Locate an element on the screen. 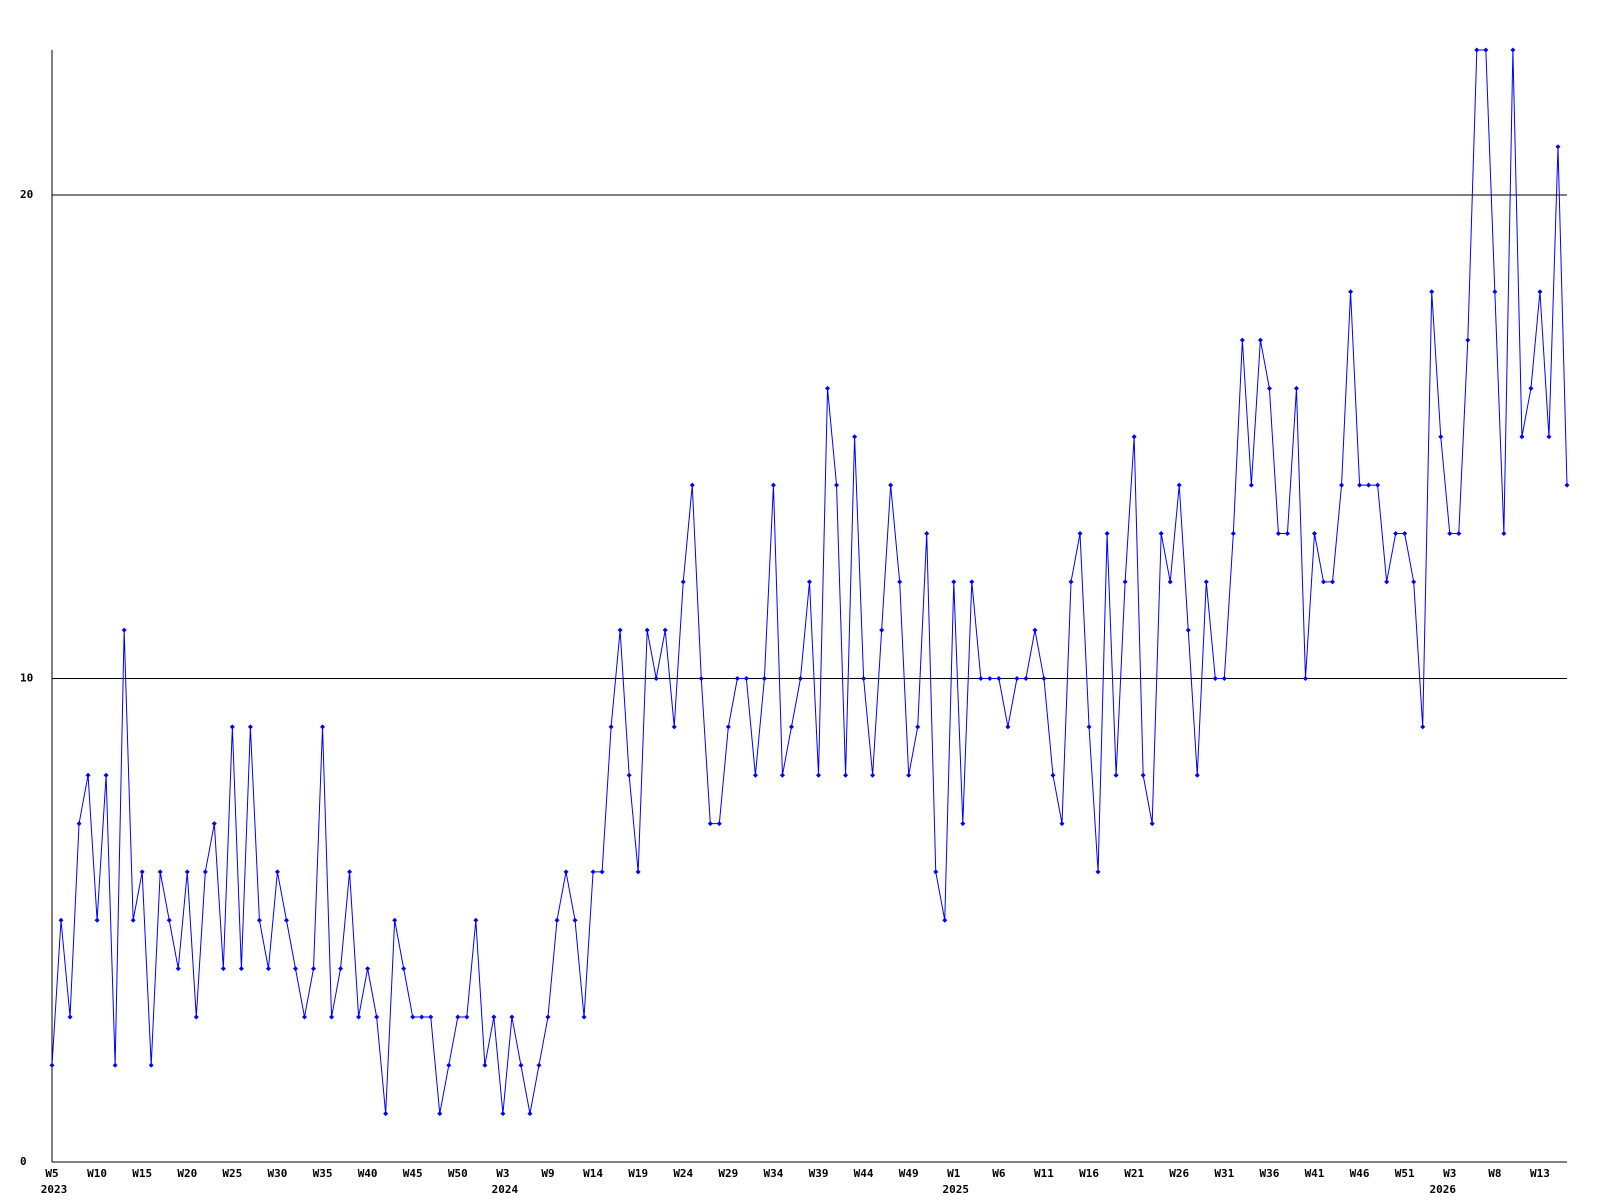  x-tick-label: W5 is located at coordinates (51, 1173).